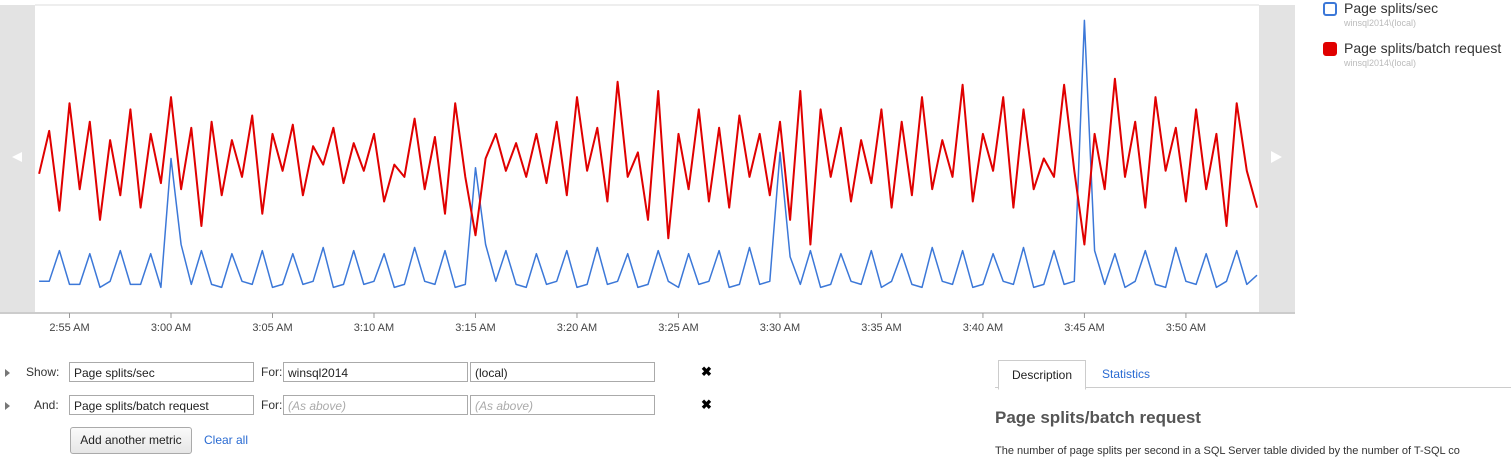  Describe the element at coordinates (983, 328) in the screenshot. I see `x-tick-label: 3:40 AM` at that location.